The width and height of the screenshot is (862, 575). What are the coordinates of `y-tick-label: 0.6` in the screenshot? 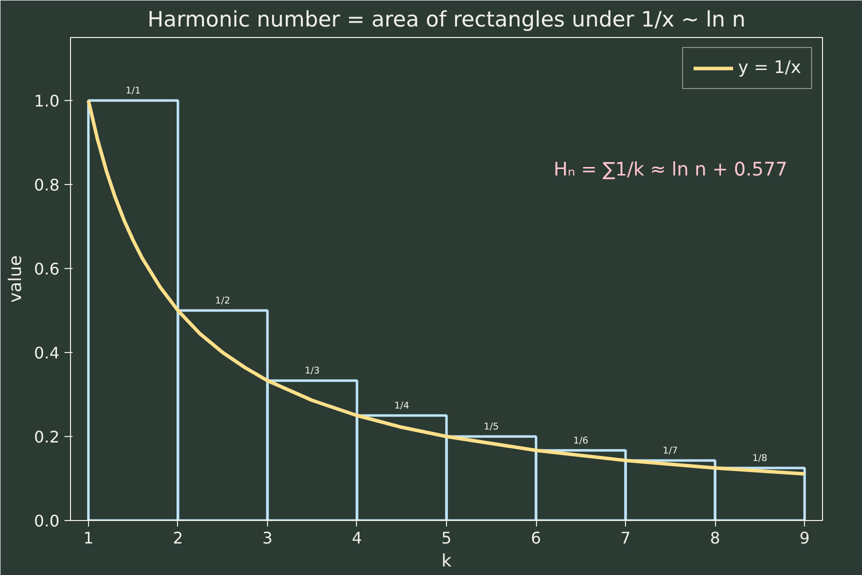 It's located at (47, 269).